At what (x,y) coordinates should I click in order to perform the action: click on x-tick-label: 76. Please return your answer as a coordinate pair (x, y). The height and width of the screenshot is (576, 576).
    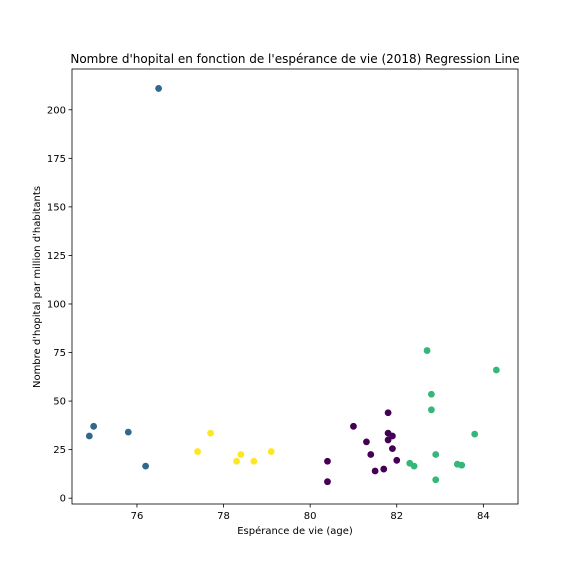
    Looking at the image, I should click on (137, 516).